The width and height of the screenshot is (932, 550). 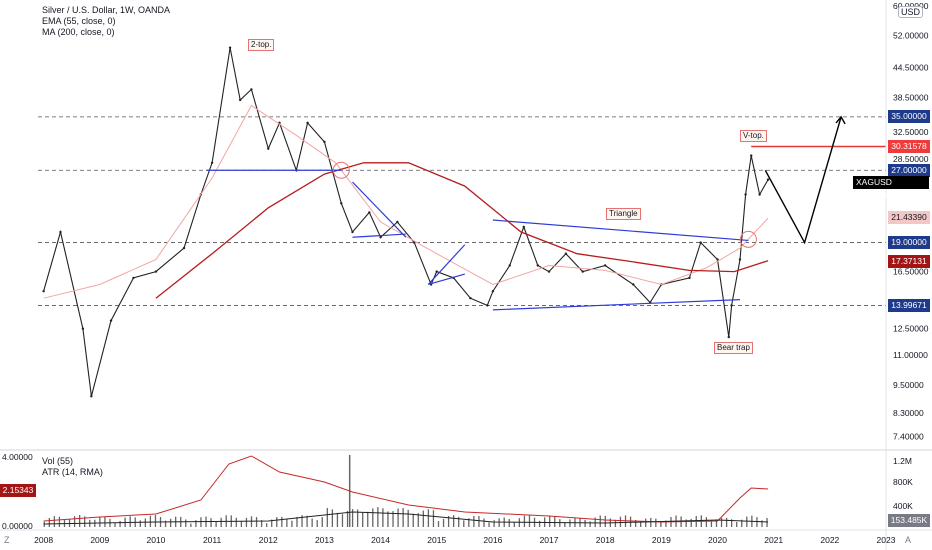 I want to click on time-tick-label: 2023, so click(x=886, y=540).